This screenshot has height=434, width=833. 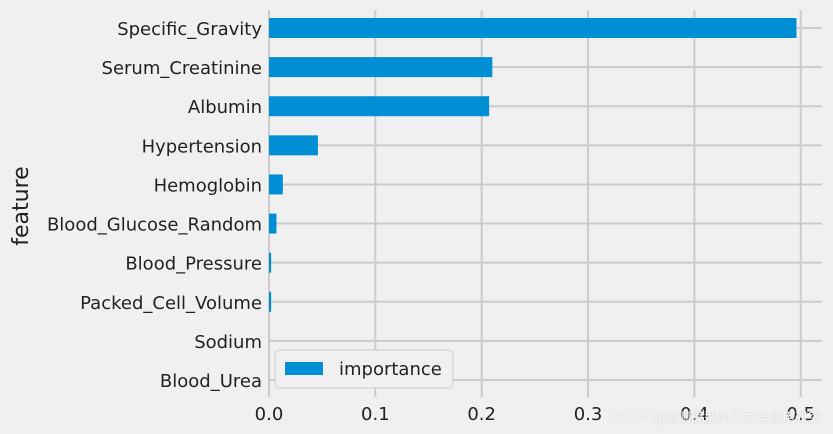 What do you see at coordinates (390, 369) in the screenshot?
I see `legend-label: importance` at bounding box center [390, 369].